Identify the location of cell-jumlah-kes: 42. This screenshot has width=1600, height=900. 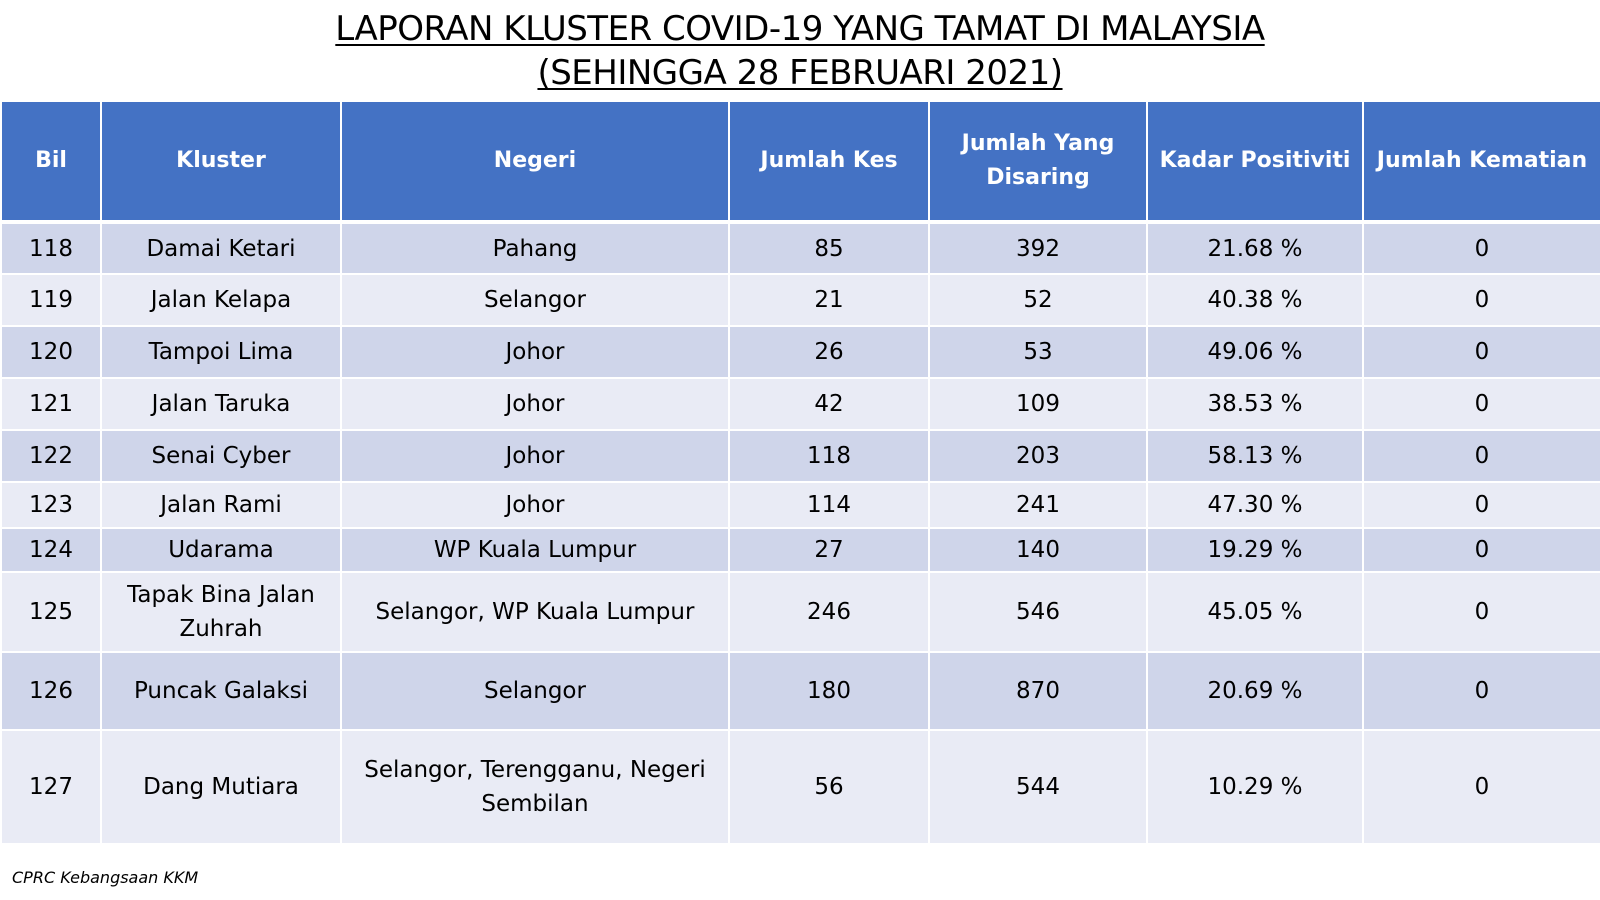
(829, 404).